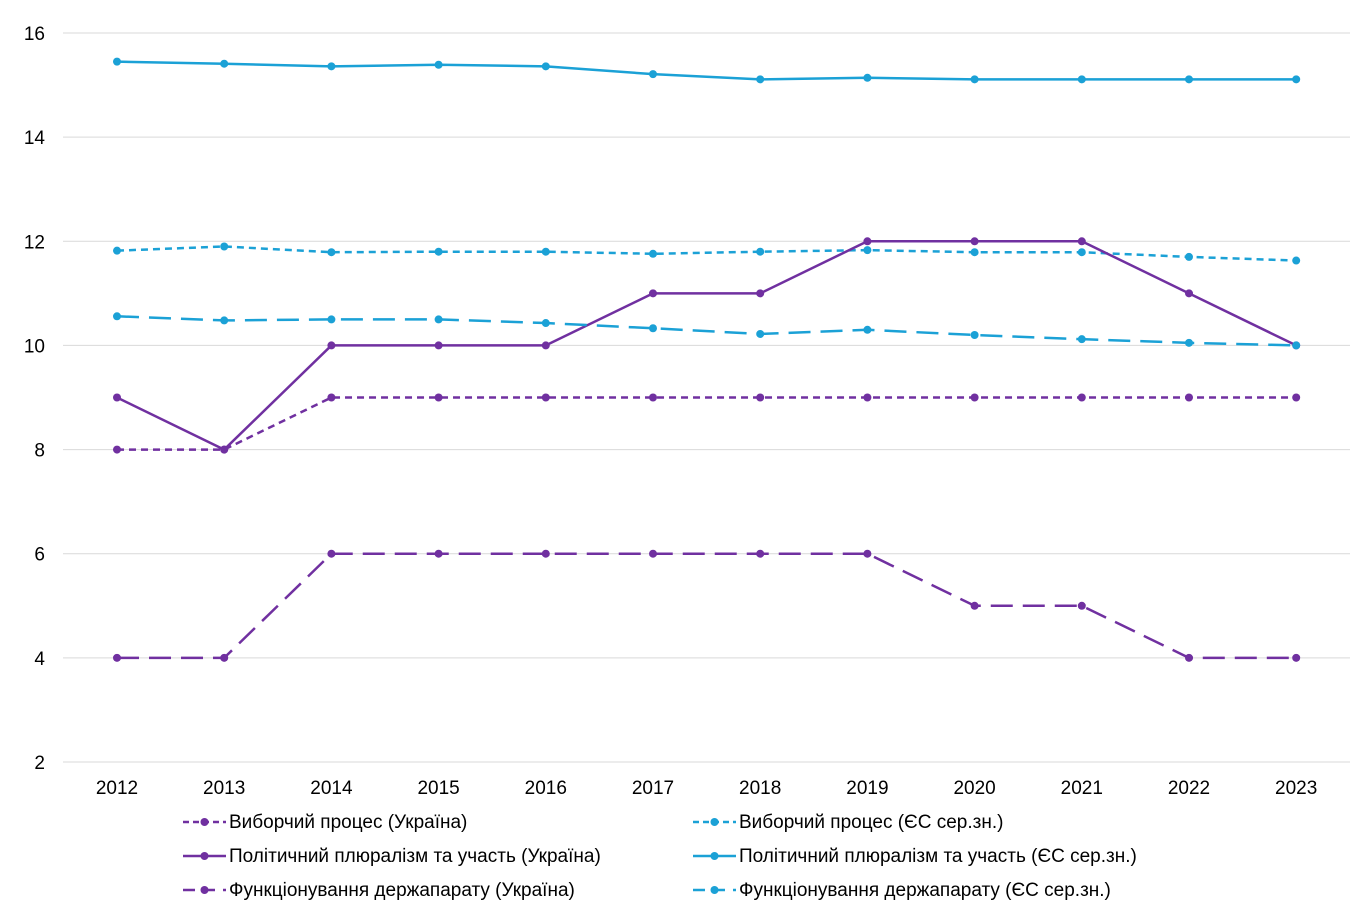  Describe the element at coordinates (438, 788) in the screenshot. I see `x-tick-label: 2015` at that location.